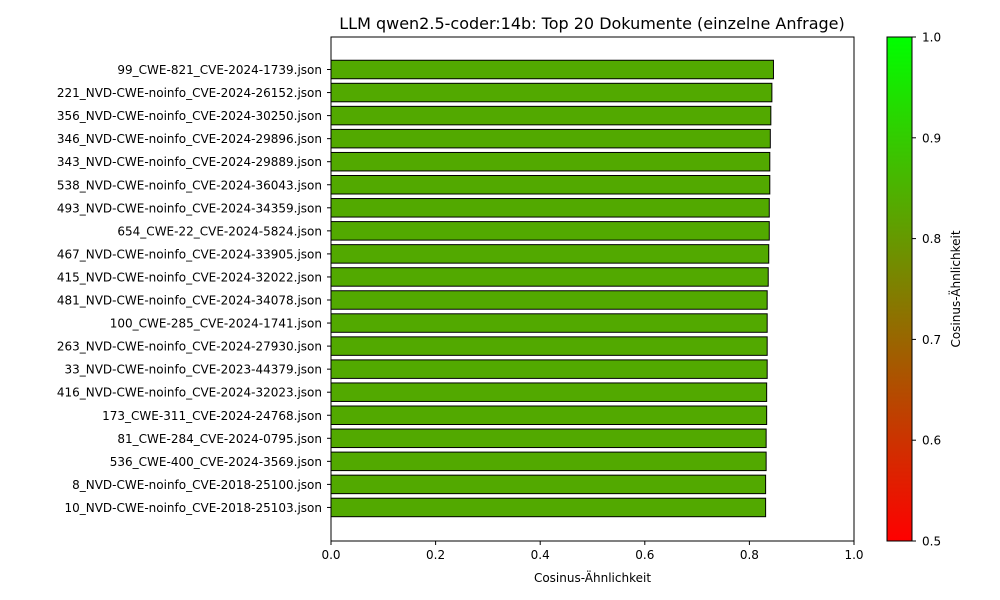  Describe the element at coordinates (899, 289) in the screenshot. I see `colorbar-gradient` at that location.